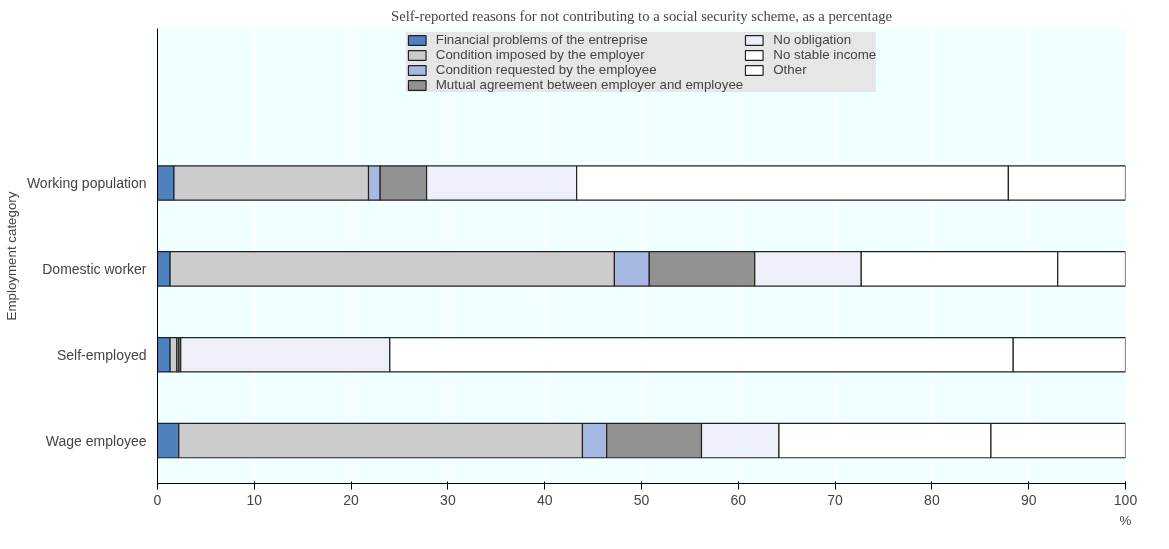  I want to click on legend-label: No stable income, so click(825, 54).